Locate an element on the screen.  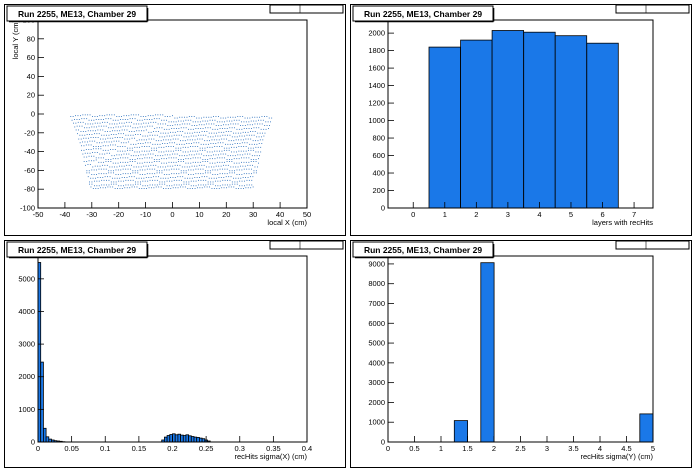
x-tick-label: -20 is located at coordinates (118, 214).